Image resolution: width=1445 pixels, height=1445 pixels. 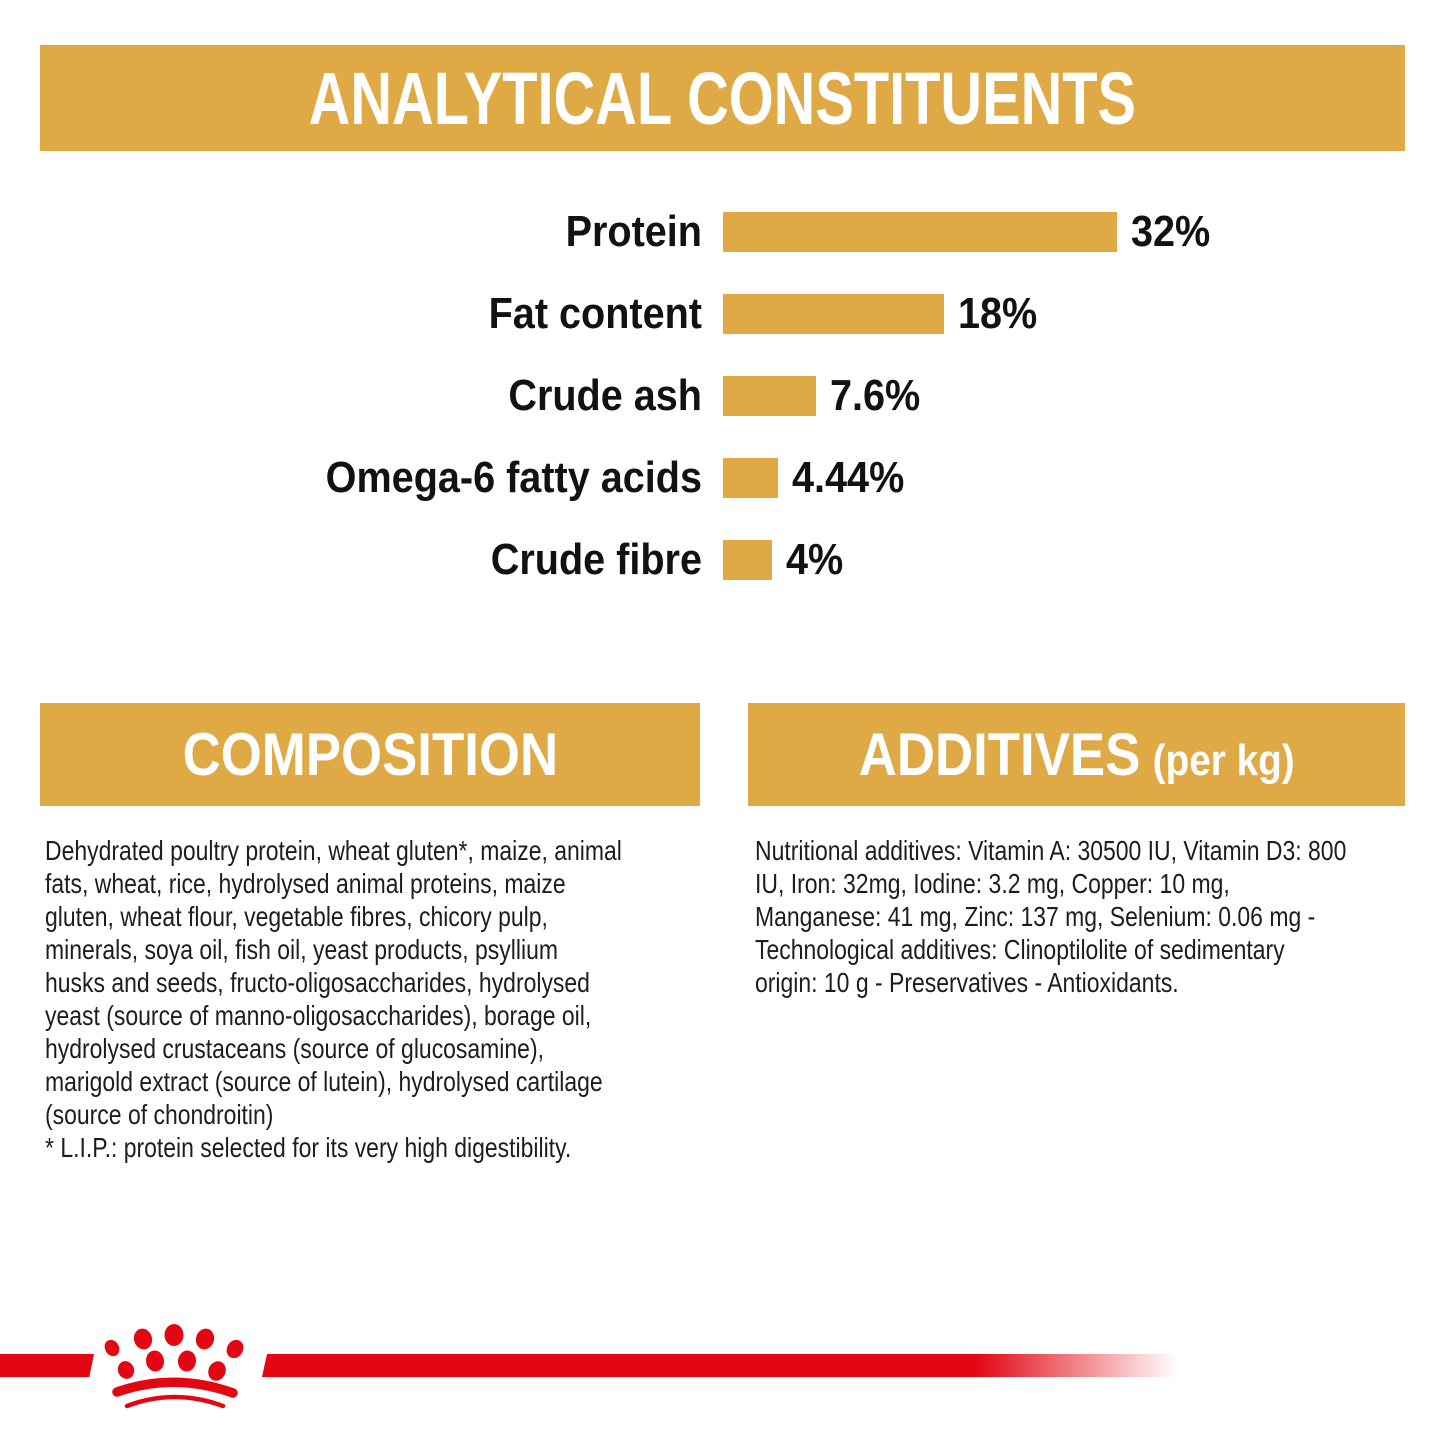 I want to click on bar-value: 4%, so click(x=815, y=559).